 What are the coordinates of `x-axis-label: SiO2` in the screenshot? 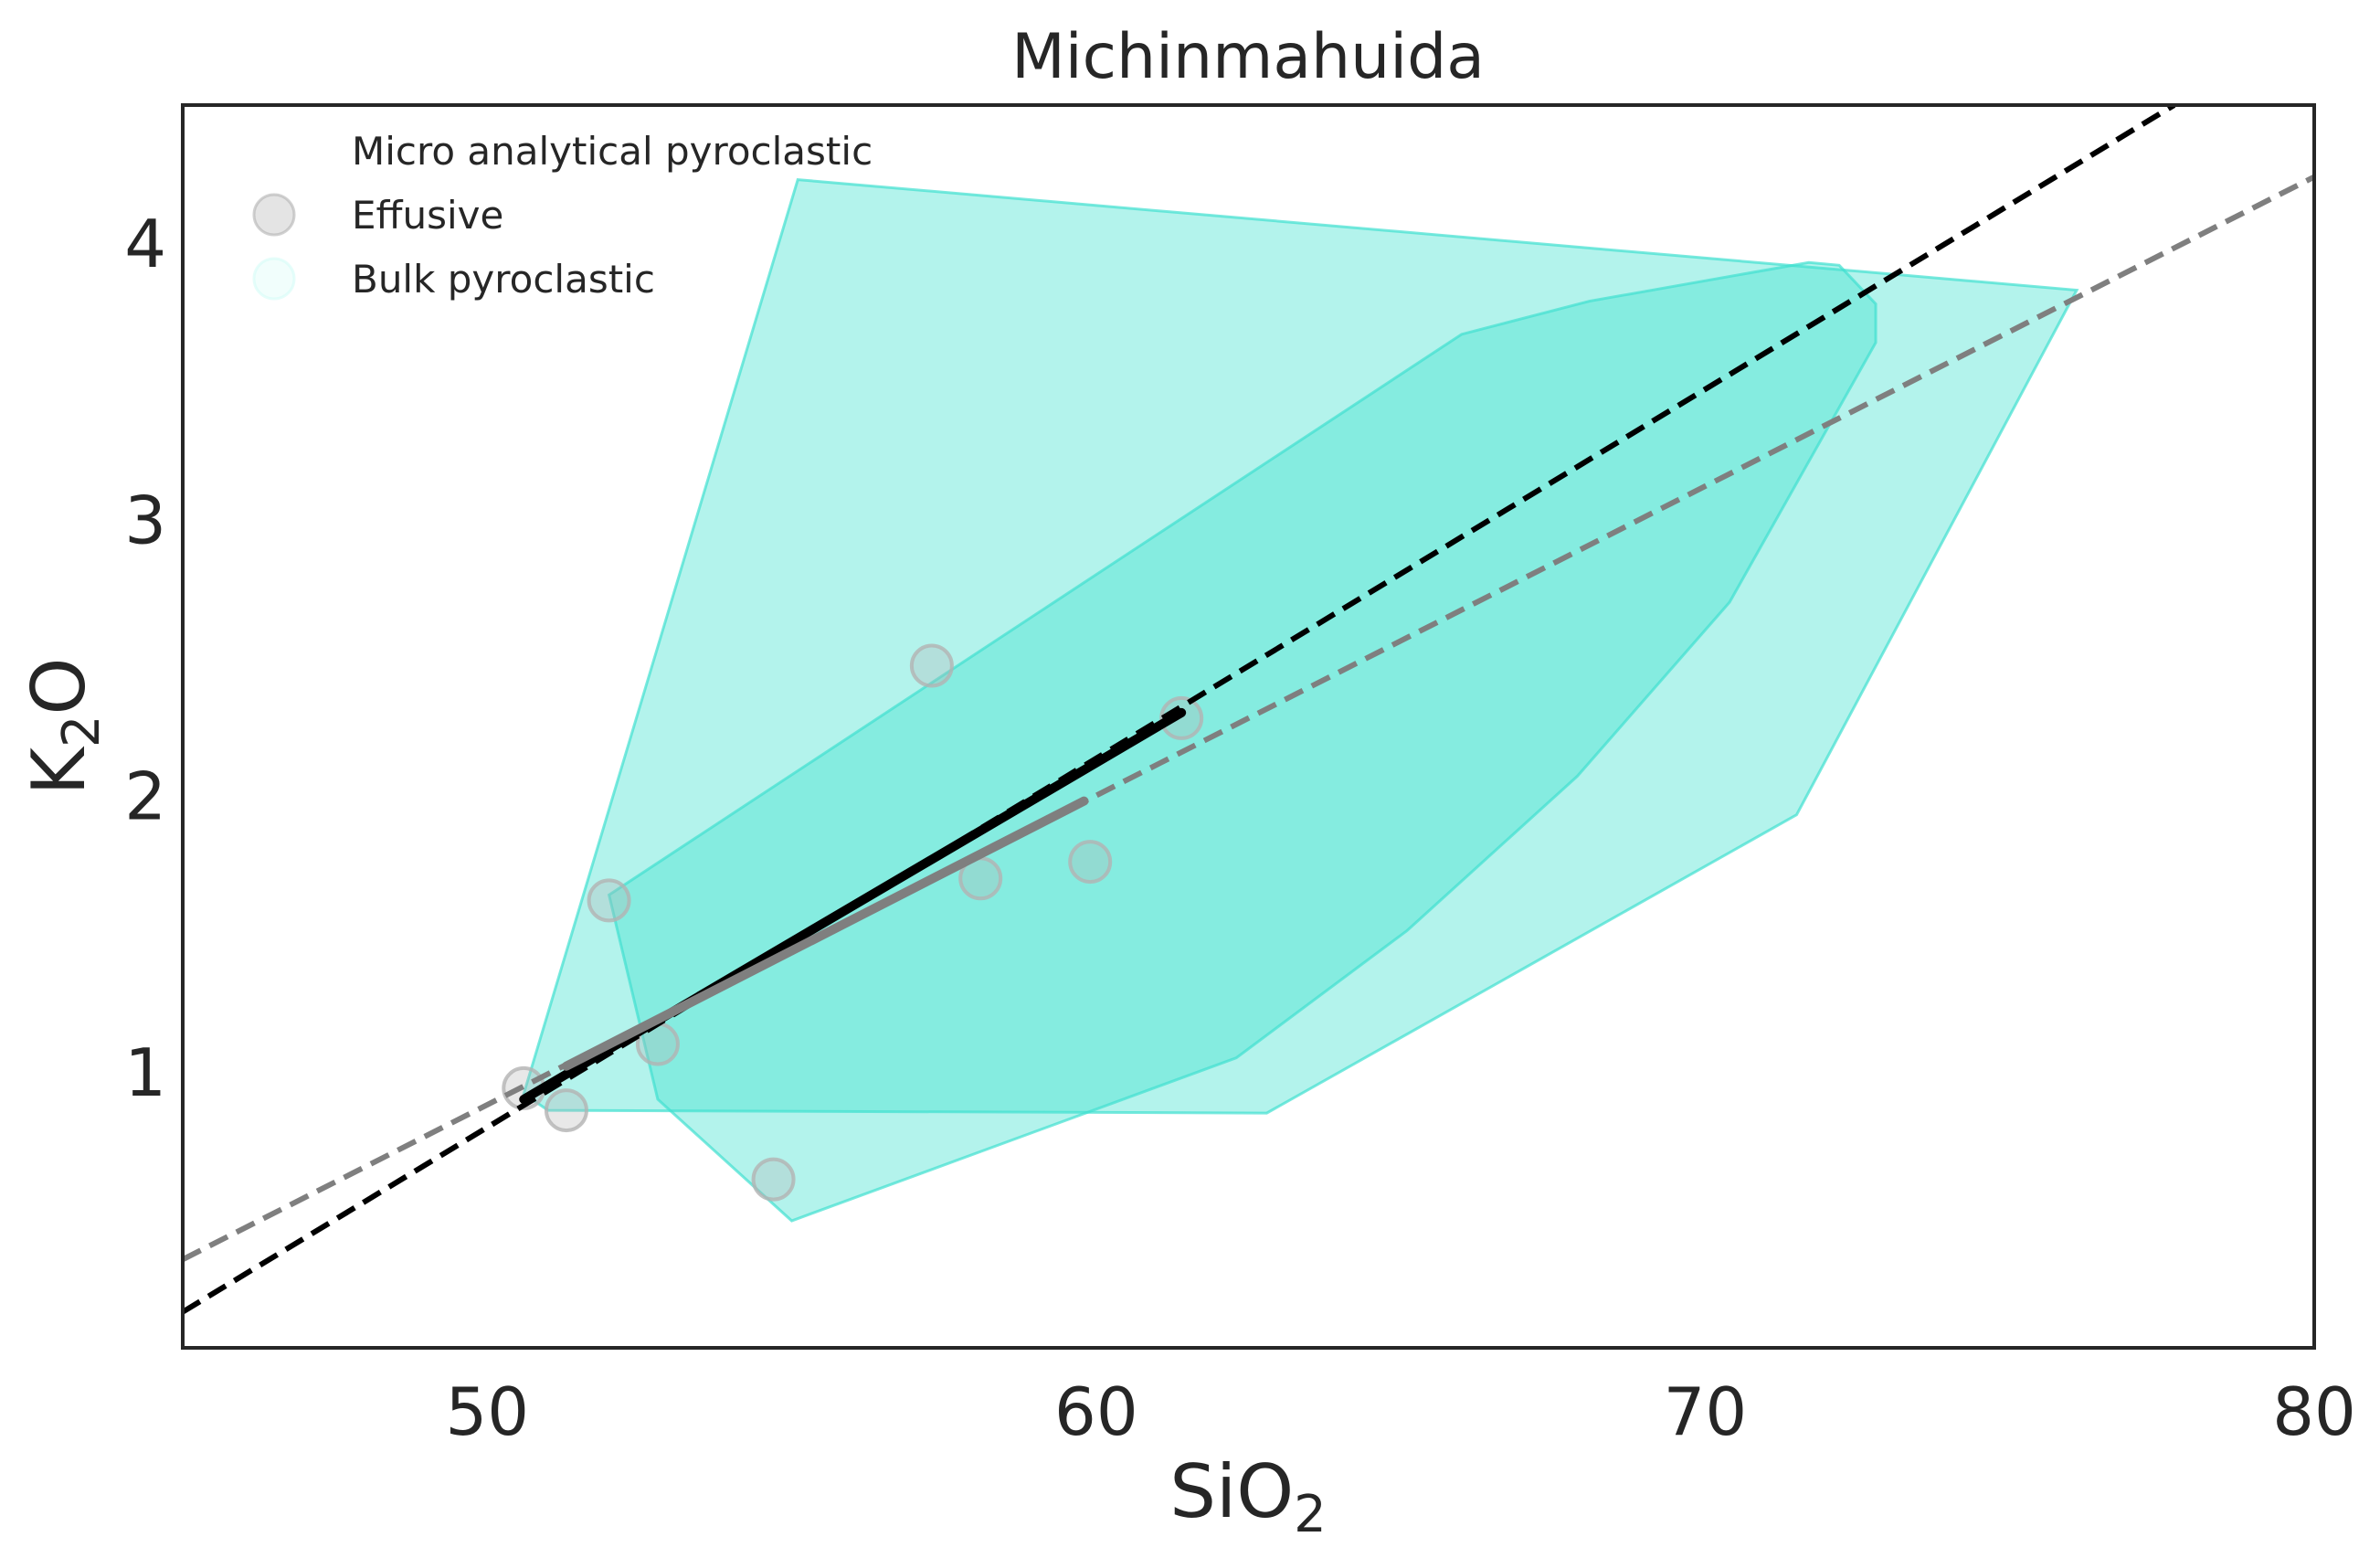 It's located at (1248, 1497).